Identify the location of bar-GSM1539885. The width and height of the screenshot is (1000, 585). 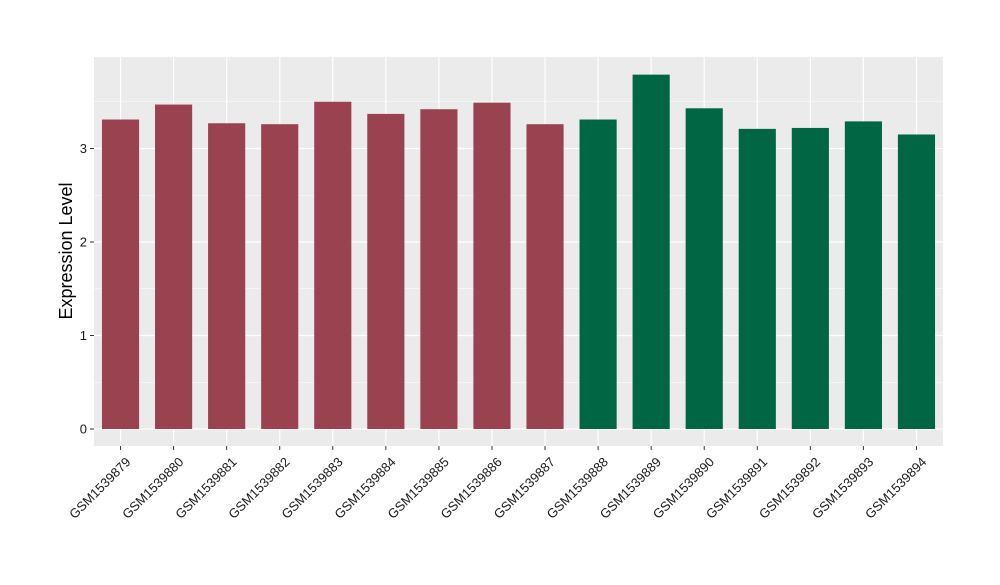
(439, 269).